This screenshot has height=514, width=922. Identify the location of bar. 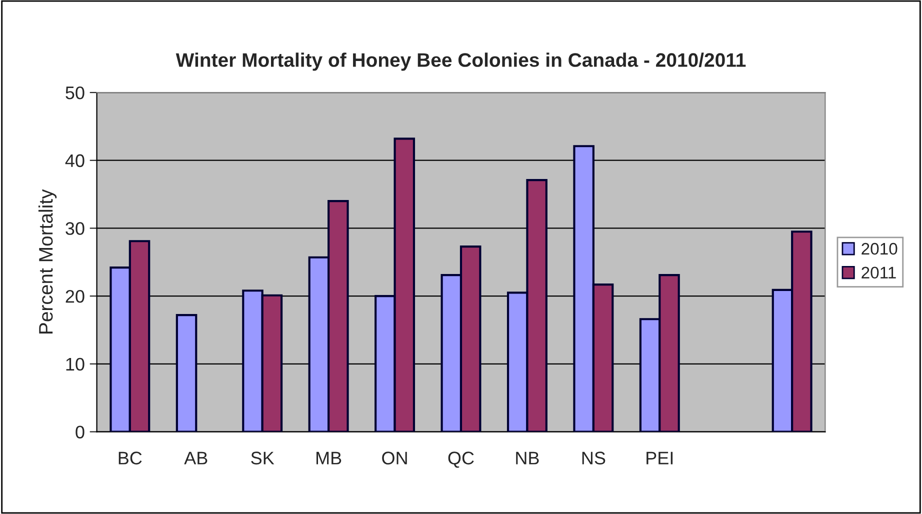
(187, 373).